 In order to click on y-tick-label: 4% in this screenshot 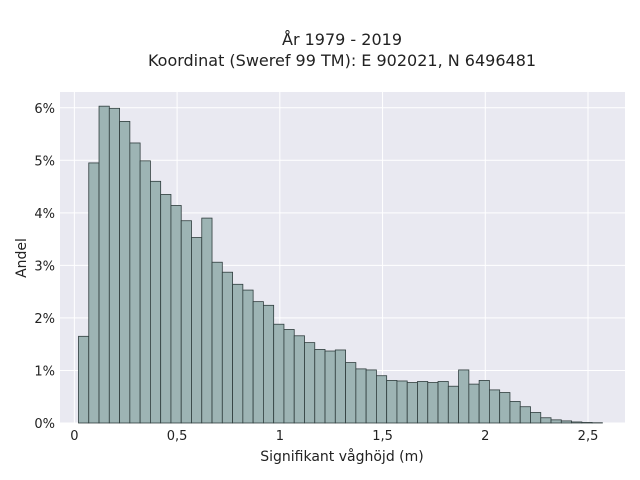, I will do `click(44, 214)`.